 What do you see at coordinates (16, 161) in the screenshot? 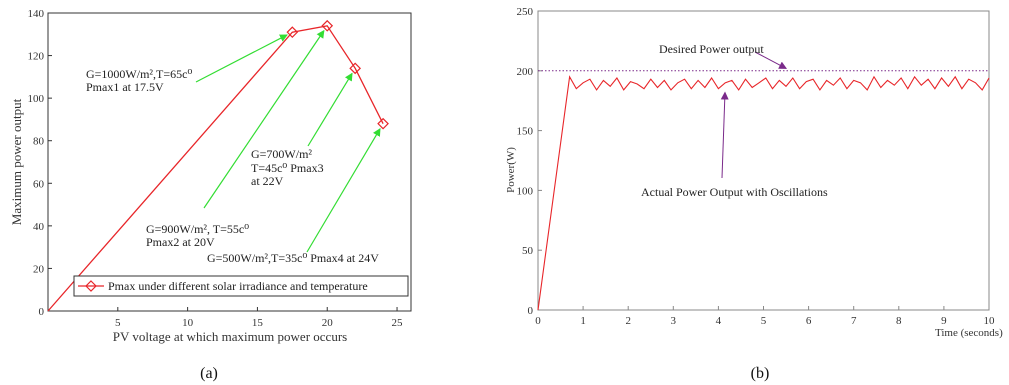
I see `chart-a-y-axis-label: Maximum power output` at bounding box center [16, 161].